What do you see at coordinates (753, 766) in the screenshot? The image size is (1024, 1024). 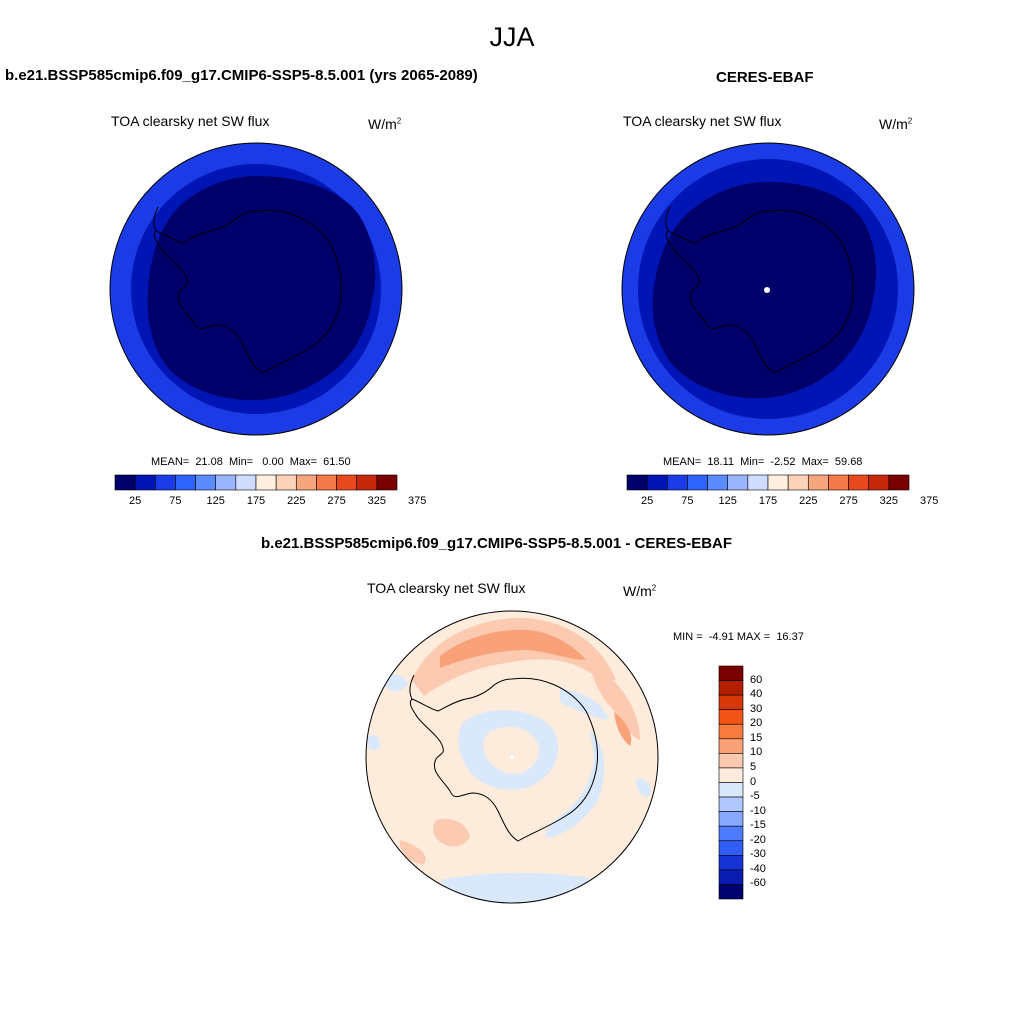 I see `colorbar-tick-label: 5` at bounding box center [753, 766].